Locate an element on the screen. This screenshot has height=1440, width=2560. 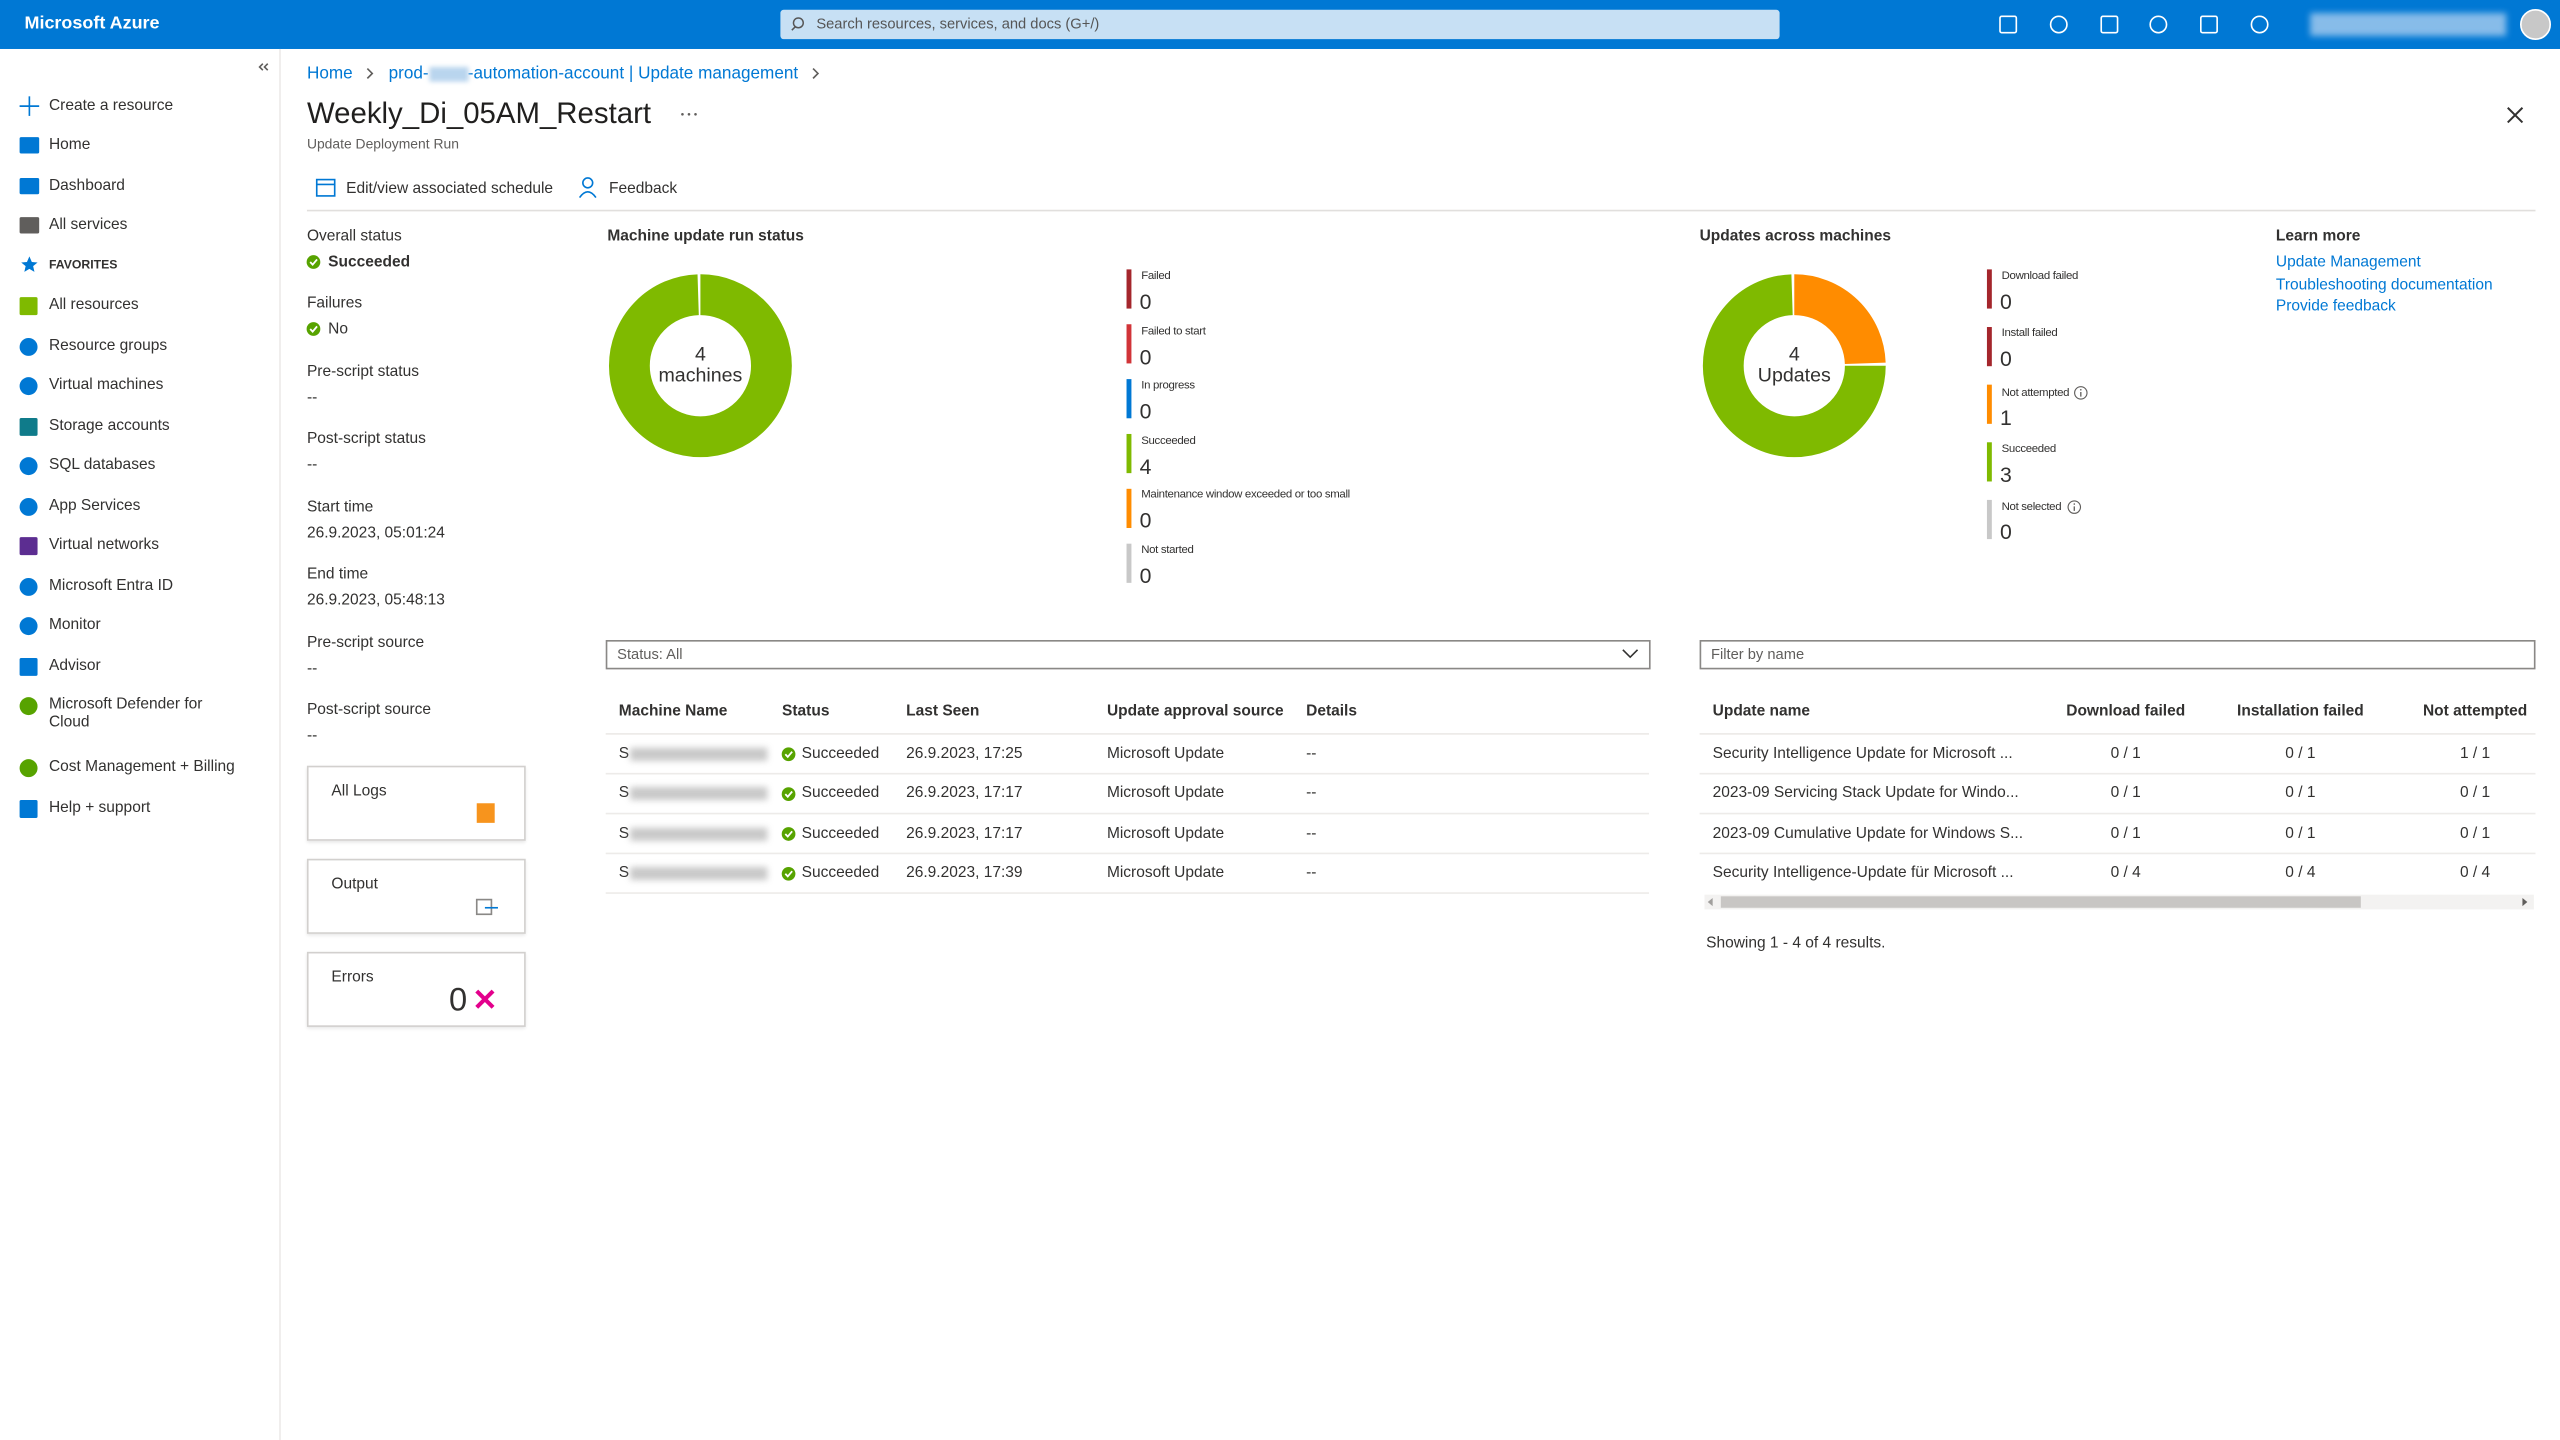
breadcrumb-link: Home is located at coordinates (329, 73).